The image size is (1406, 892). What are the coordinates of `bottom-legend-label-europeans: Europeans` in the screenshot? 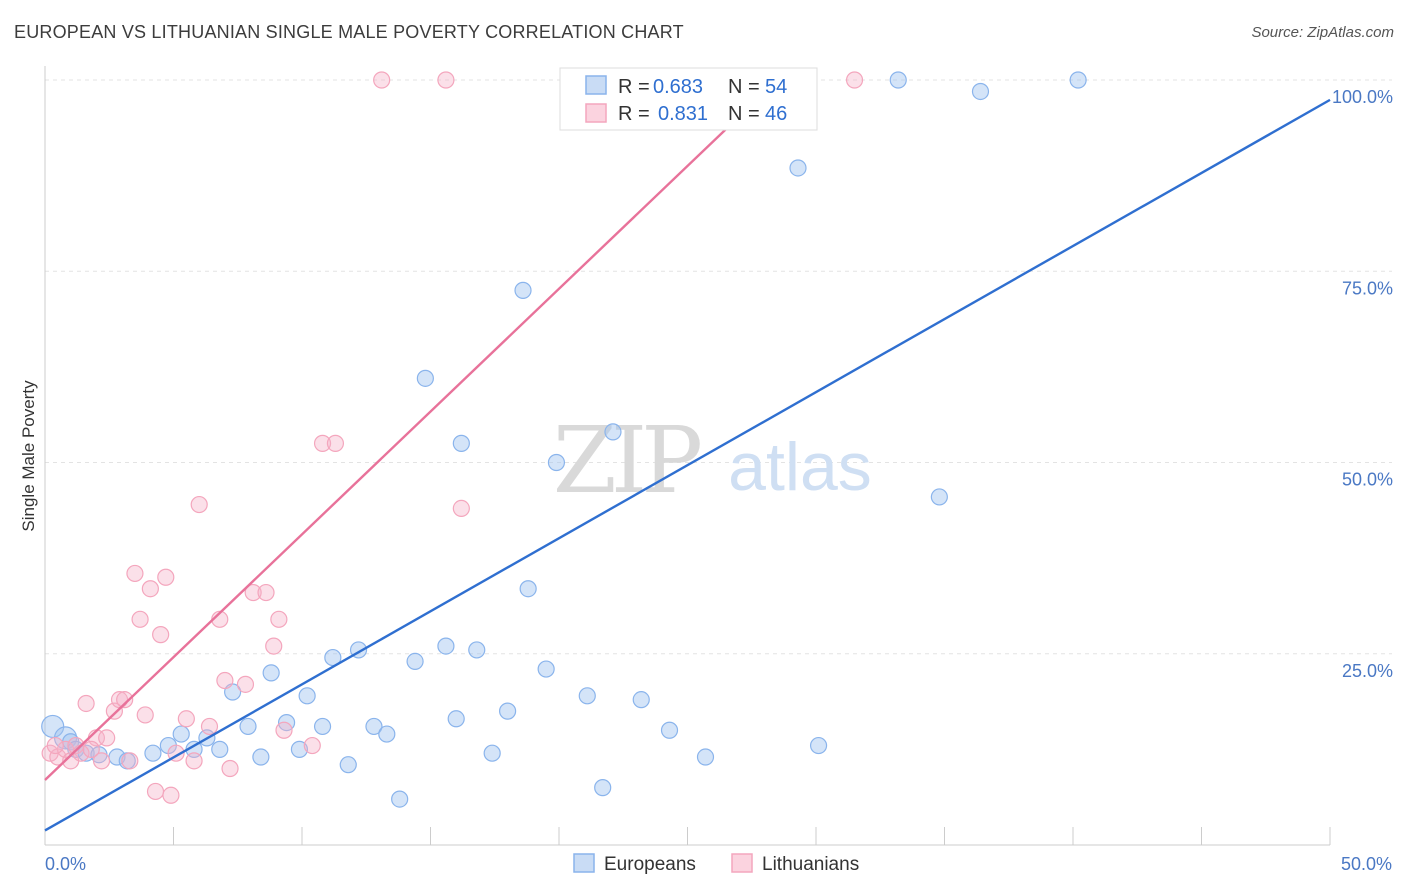 It's located at (650, 864).